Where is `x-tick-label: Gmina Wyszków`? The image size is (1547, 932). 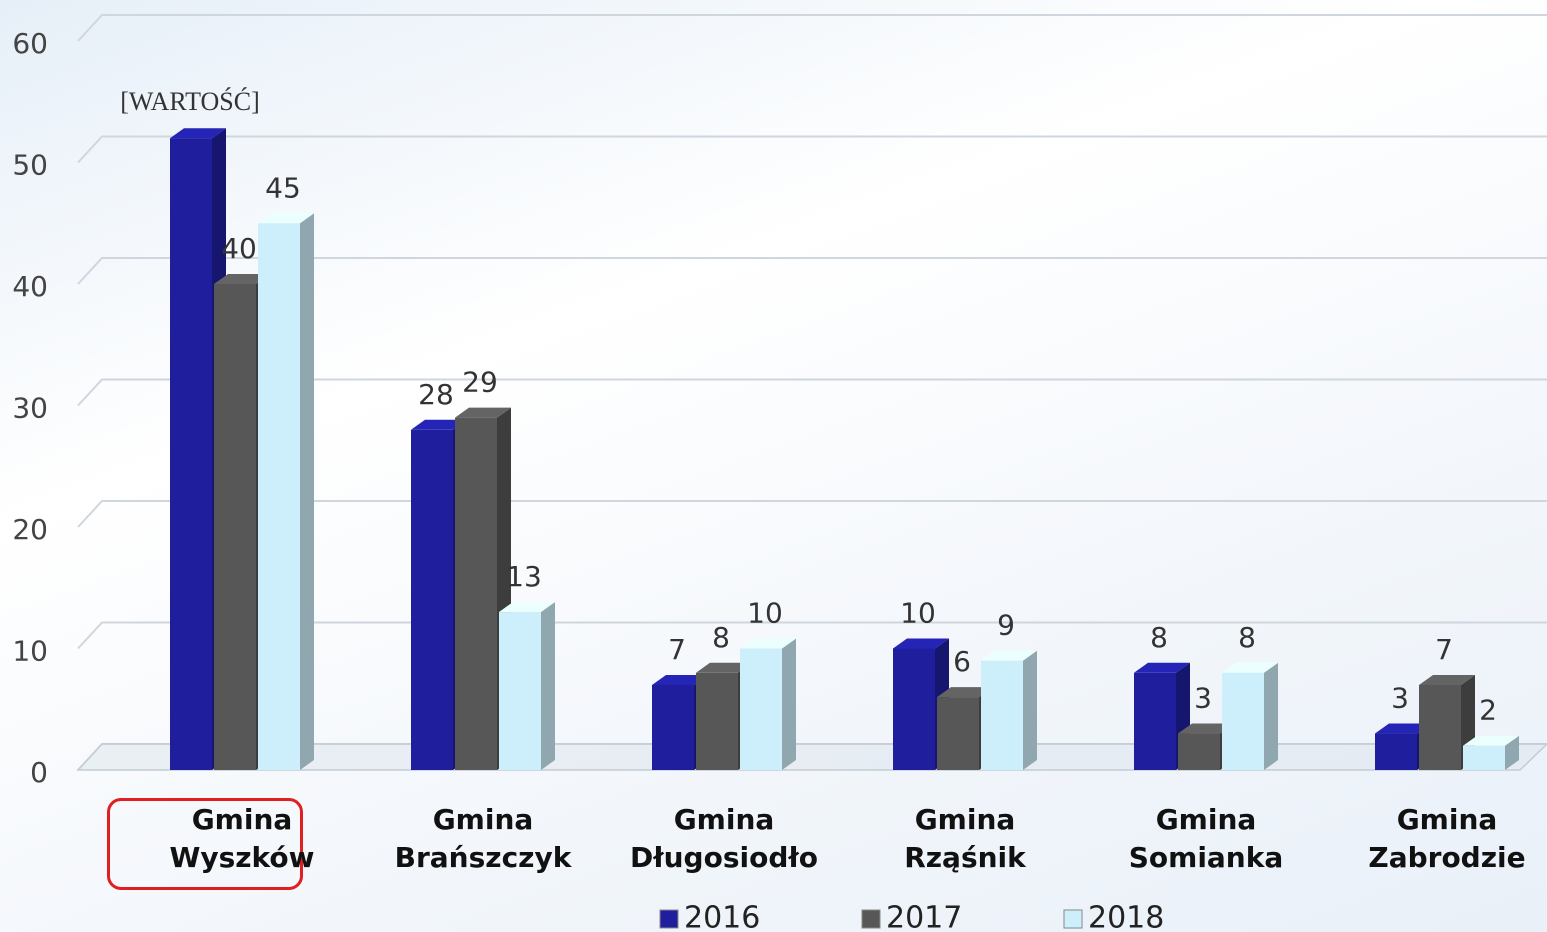
x-tick-label: Gmina Wyszków is located at coordinates (242, 838).